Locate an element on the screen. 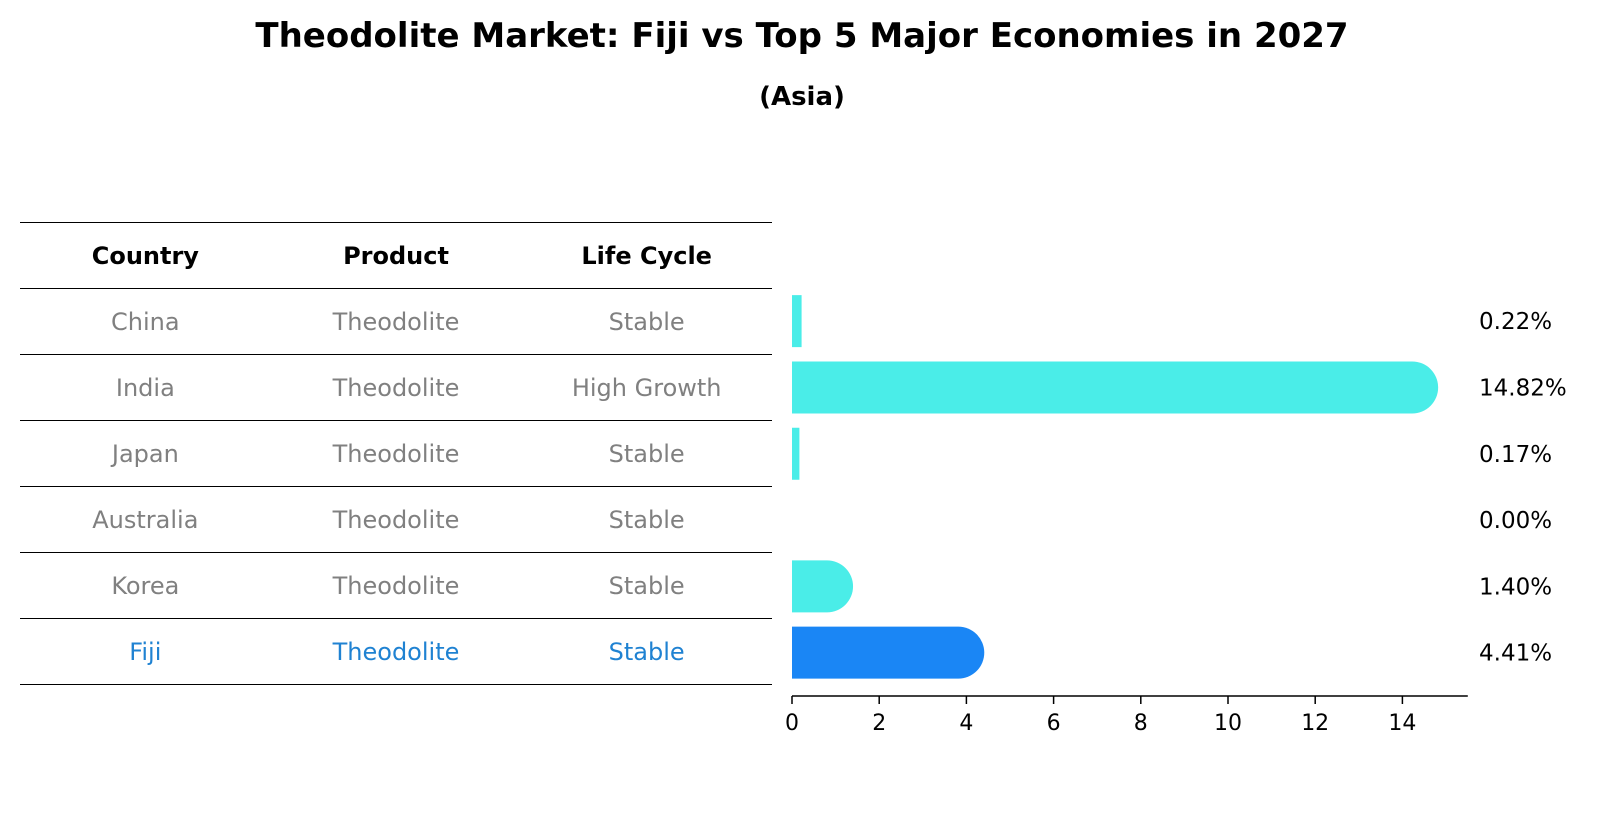 Image resolution: width=1604 pixels, height=823 pixels. header-country: Country is located at coordinates (145, 255).